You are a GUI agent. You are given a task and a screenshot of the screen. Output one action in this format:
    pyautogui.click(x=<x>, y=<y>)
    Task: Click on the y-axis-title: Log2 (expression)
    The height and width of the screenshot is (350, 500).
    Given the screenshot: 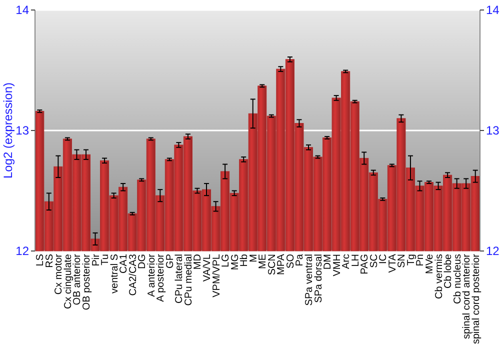 What is the action you would take?
    pyautogui.click(x=8, y=130)
    